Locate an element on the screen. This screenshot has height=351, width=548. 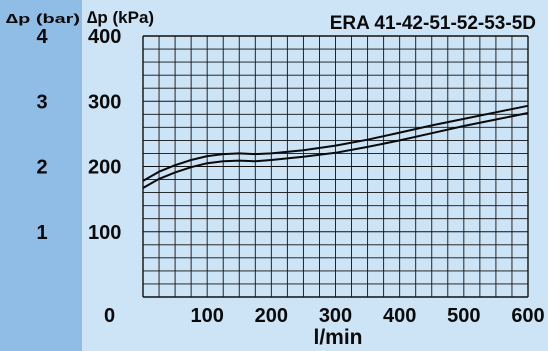
x-tick-label: 100 is located at coordinates (206, 316).